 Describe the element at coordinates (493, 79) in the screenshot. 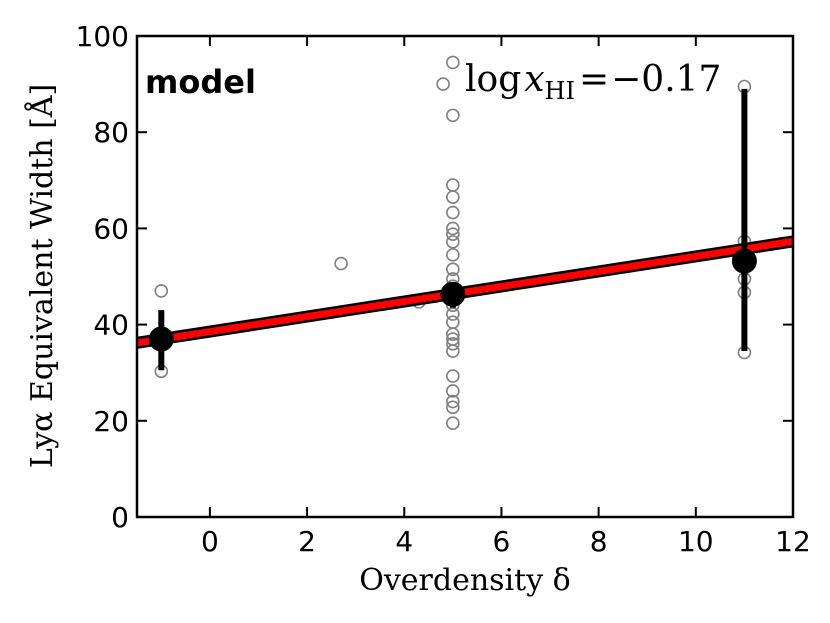

I see `annotation-prefix: log` at that location.